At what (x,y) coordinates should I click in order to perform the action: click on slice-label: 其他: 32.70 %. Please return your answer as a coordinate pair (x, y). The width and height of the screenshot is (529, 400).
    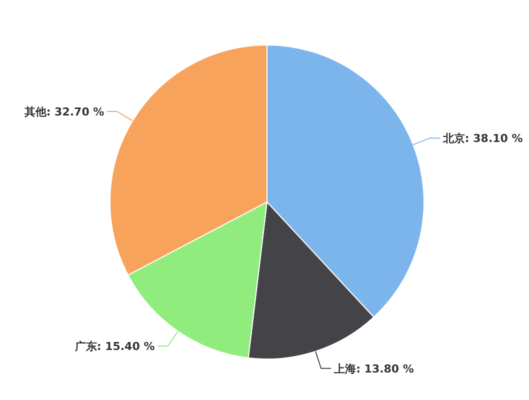
    Looking at the image, I should click on (63, 112).